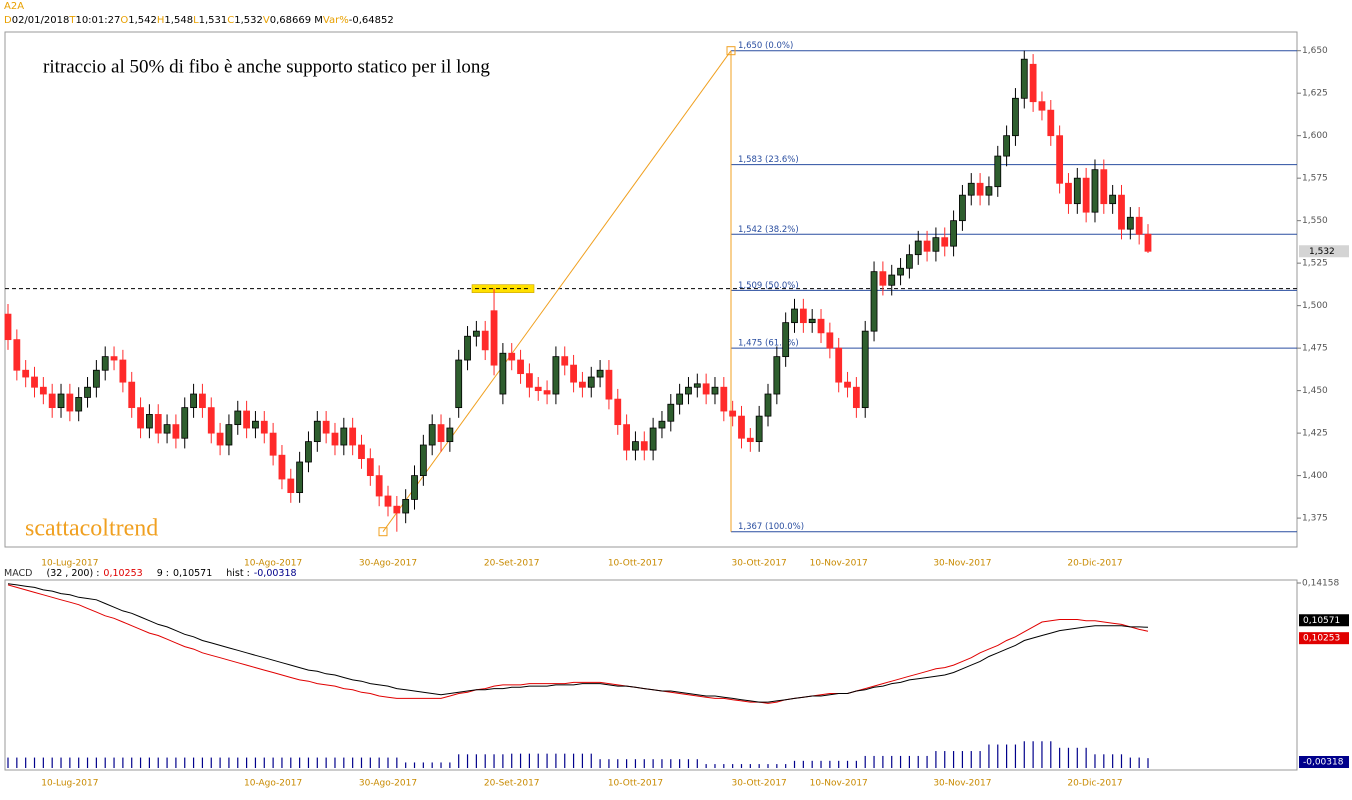 This screenshot has width=1352, height=800. Describe the element at coordinates (1315, 264) in the screenshot. I see `y-tick-label: 1,525` at that location.